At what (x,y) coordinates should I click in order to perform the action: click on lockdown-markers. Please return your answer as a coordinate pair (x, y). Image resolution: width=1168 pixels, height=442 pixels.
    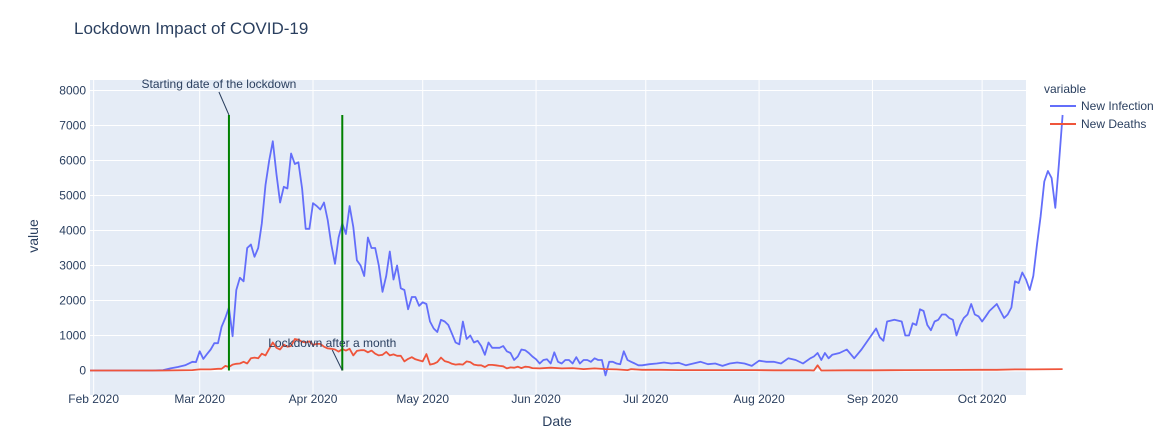
    Looking at the image, I should click on (285, 243).